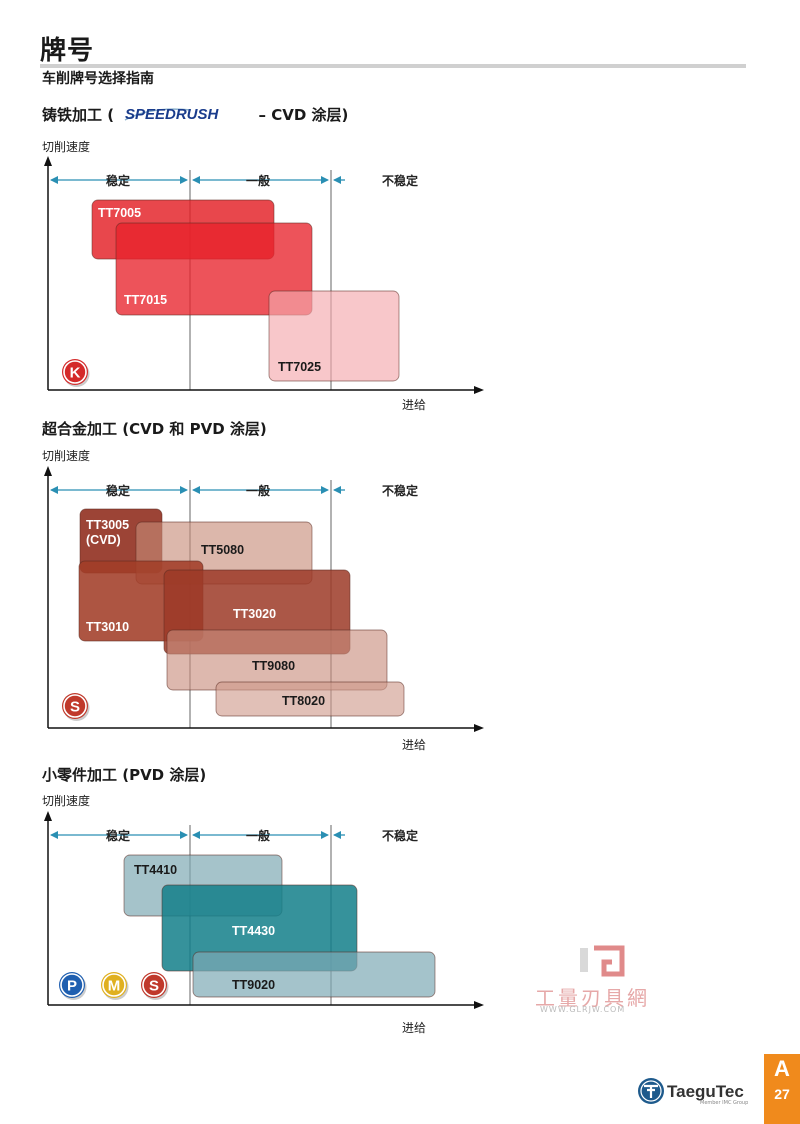 This screenshot has width=800, height=1124. I want to click on grade-label-tt4430: TT4430, so click(253, 931).